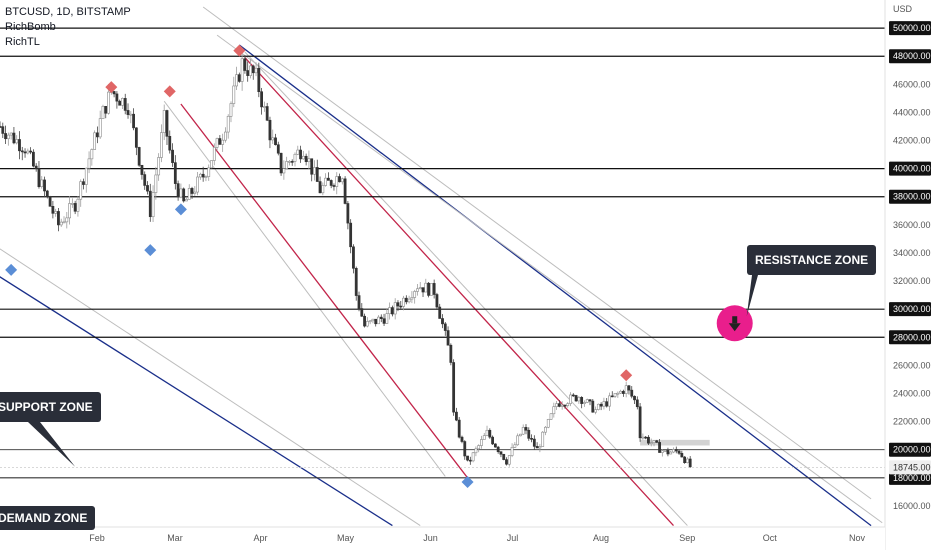 The width and height of the screenshot is (932, 550). I want to click on time-tick-oct: Oct, so click(770, 538).